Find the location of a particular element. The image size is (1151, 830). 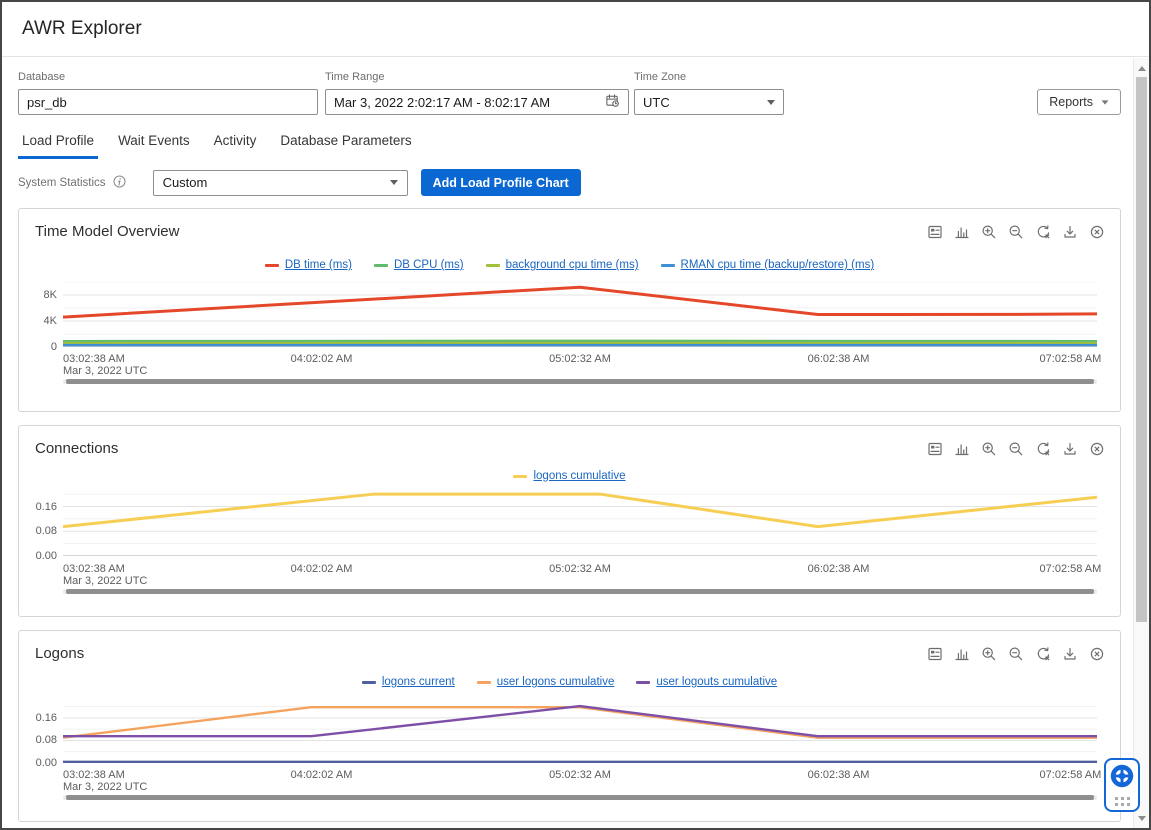

tab-database-parameters: Database Parameters is located at coordinates (346, 140).